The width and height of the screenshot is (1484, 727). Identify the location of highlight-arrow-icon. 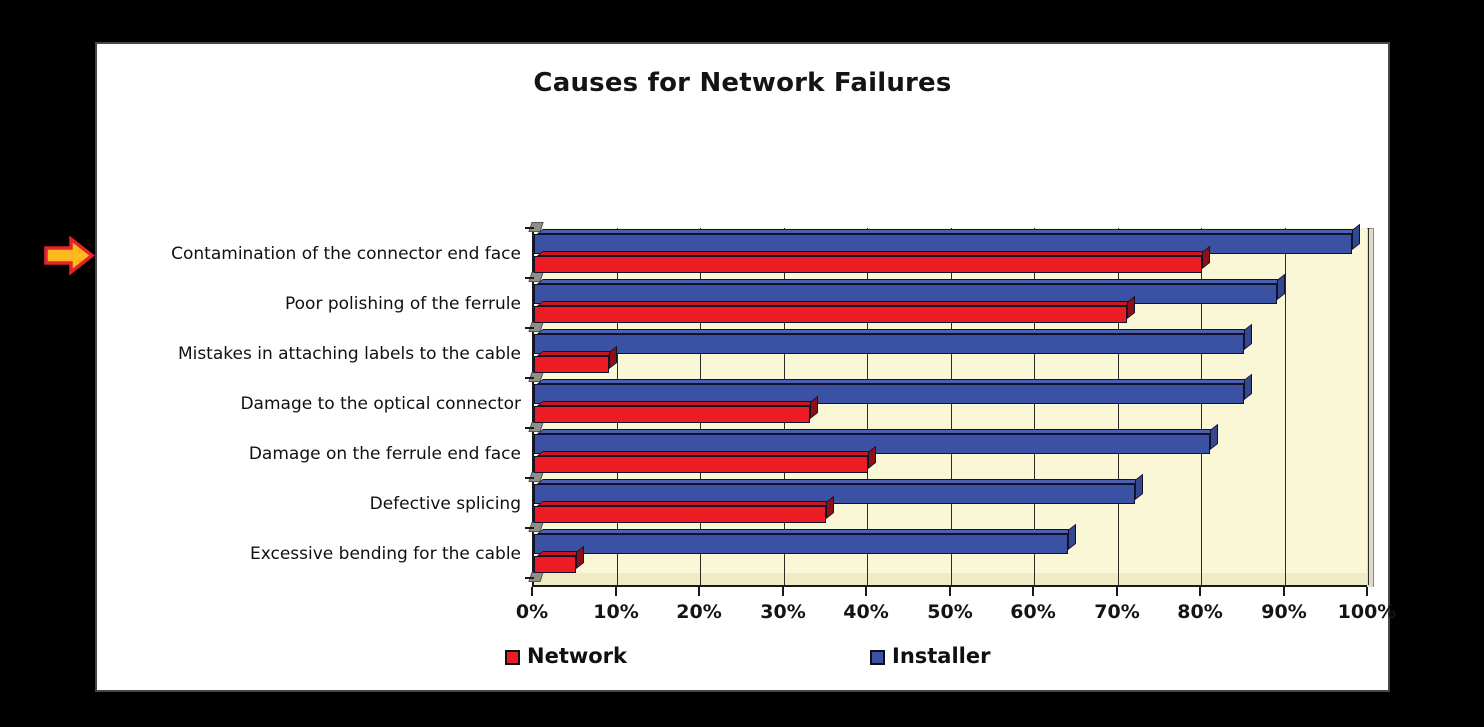
(69, 255).